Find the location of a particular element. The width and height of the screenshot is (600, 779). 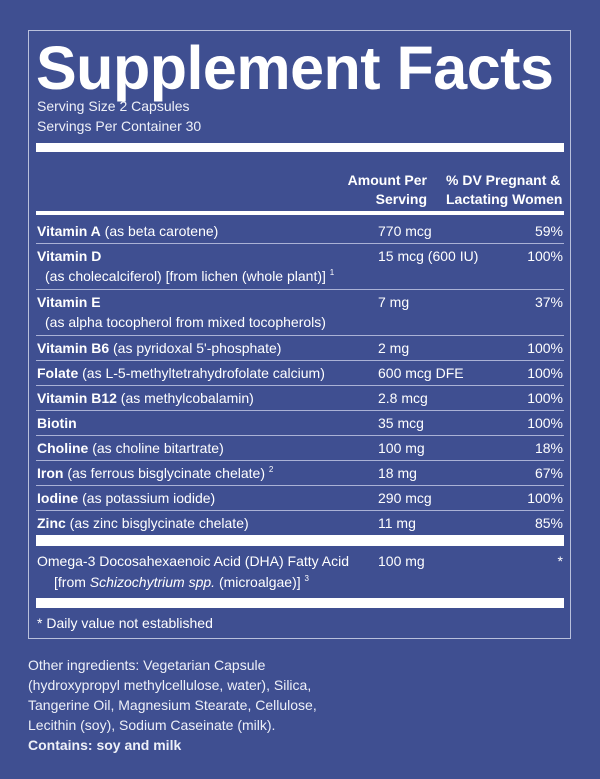

nutrient-label: Zinc is located at coordinates (51, 523).